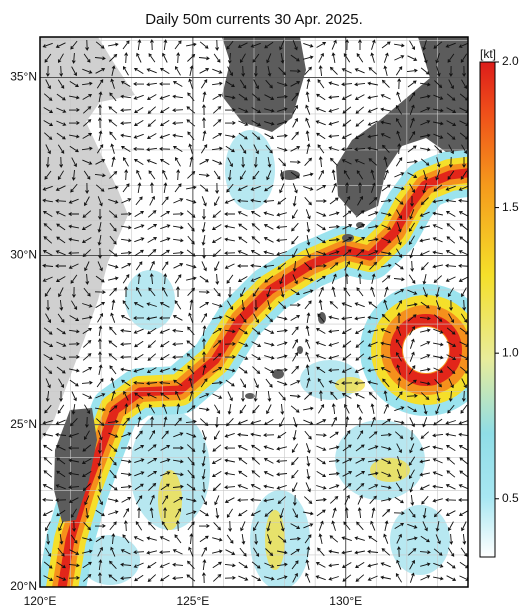 The width and height of the screenshot is (528, 612). Describe the element at coordinates (23, 424) in the screenshot. I see `y-tick-label: 25°N` at that location.